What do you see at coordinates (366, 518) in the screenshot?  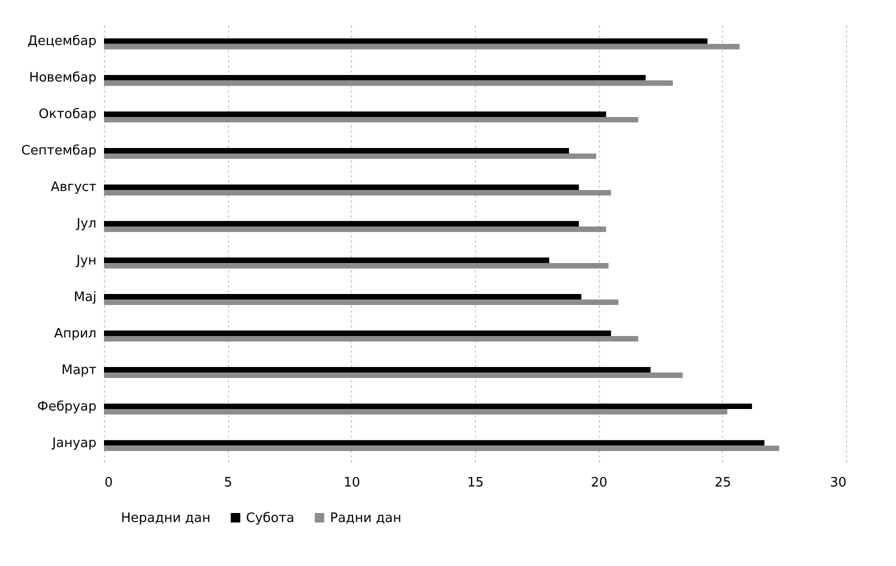 I see `legend-label: Радни дан` at bounding box center [366, 518].